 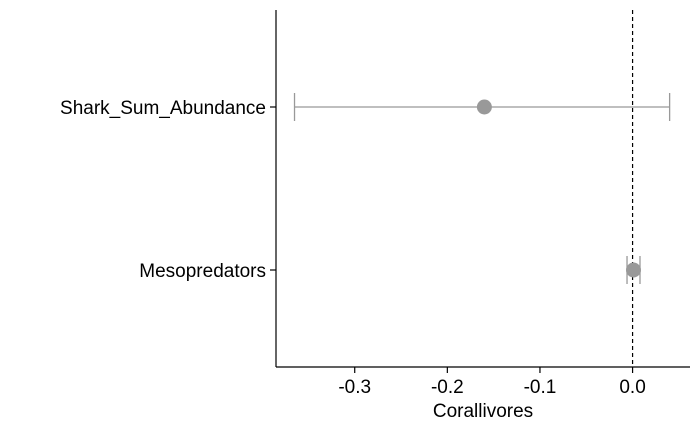 What do you see at coordinates (559, 188) in the screenshot?
I see `point-layer` at bounding box center [559, 188].